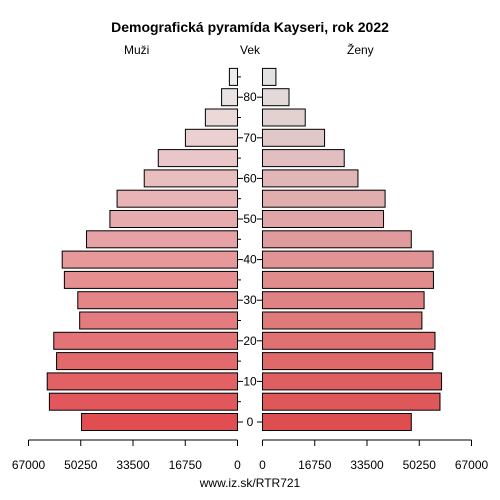 The height and width of the screenshot is (500, 500). What do you see at coordinates (133, 465) in the screenshot?
I see `male-x-tick-label: 33500` at bounding box center [133, 465].